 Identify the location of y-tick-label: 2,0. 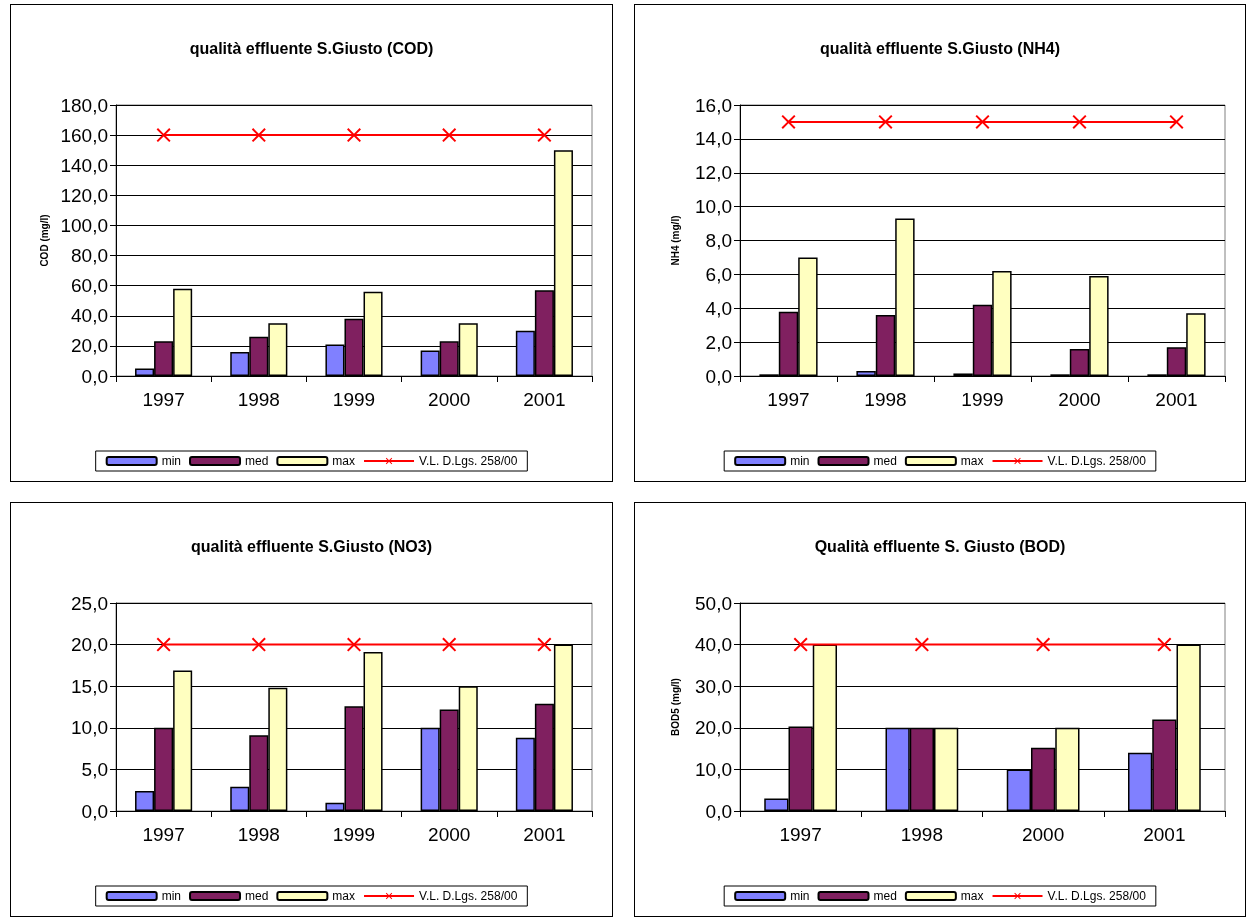
(718, 342).